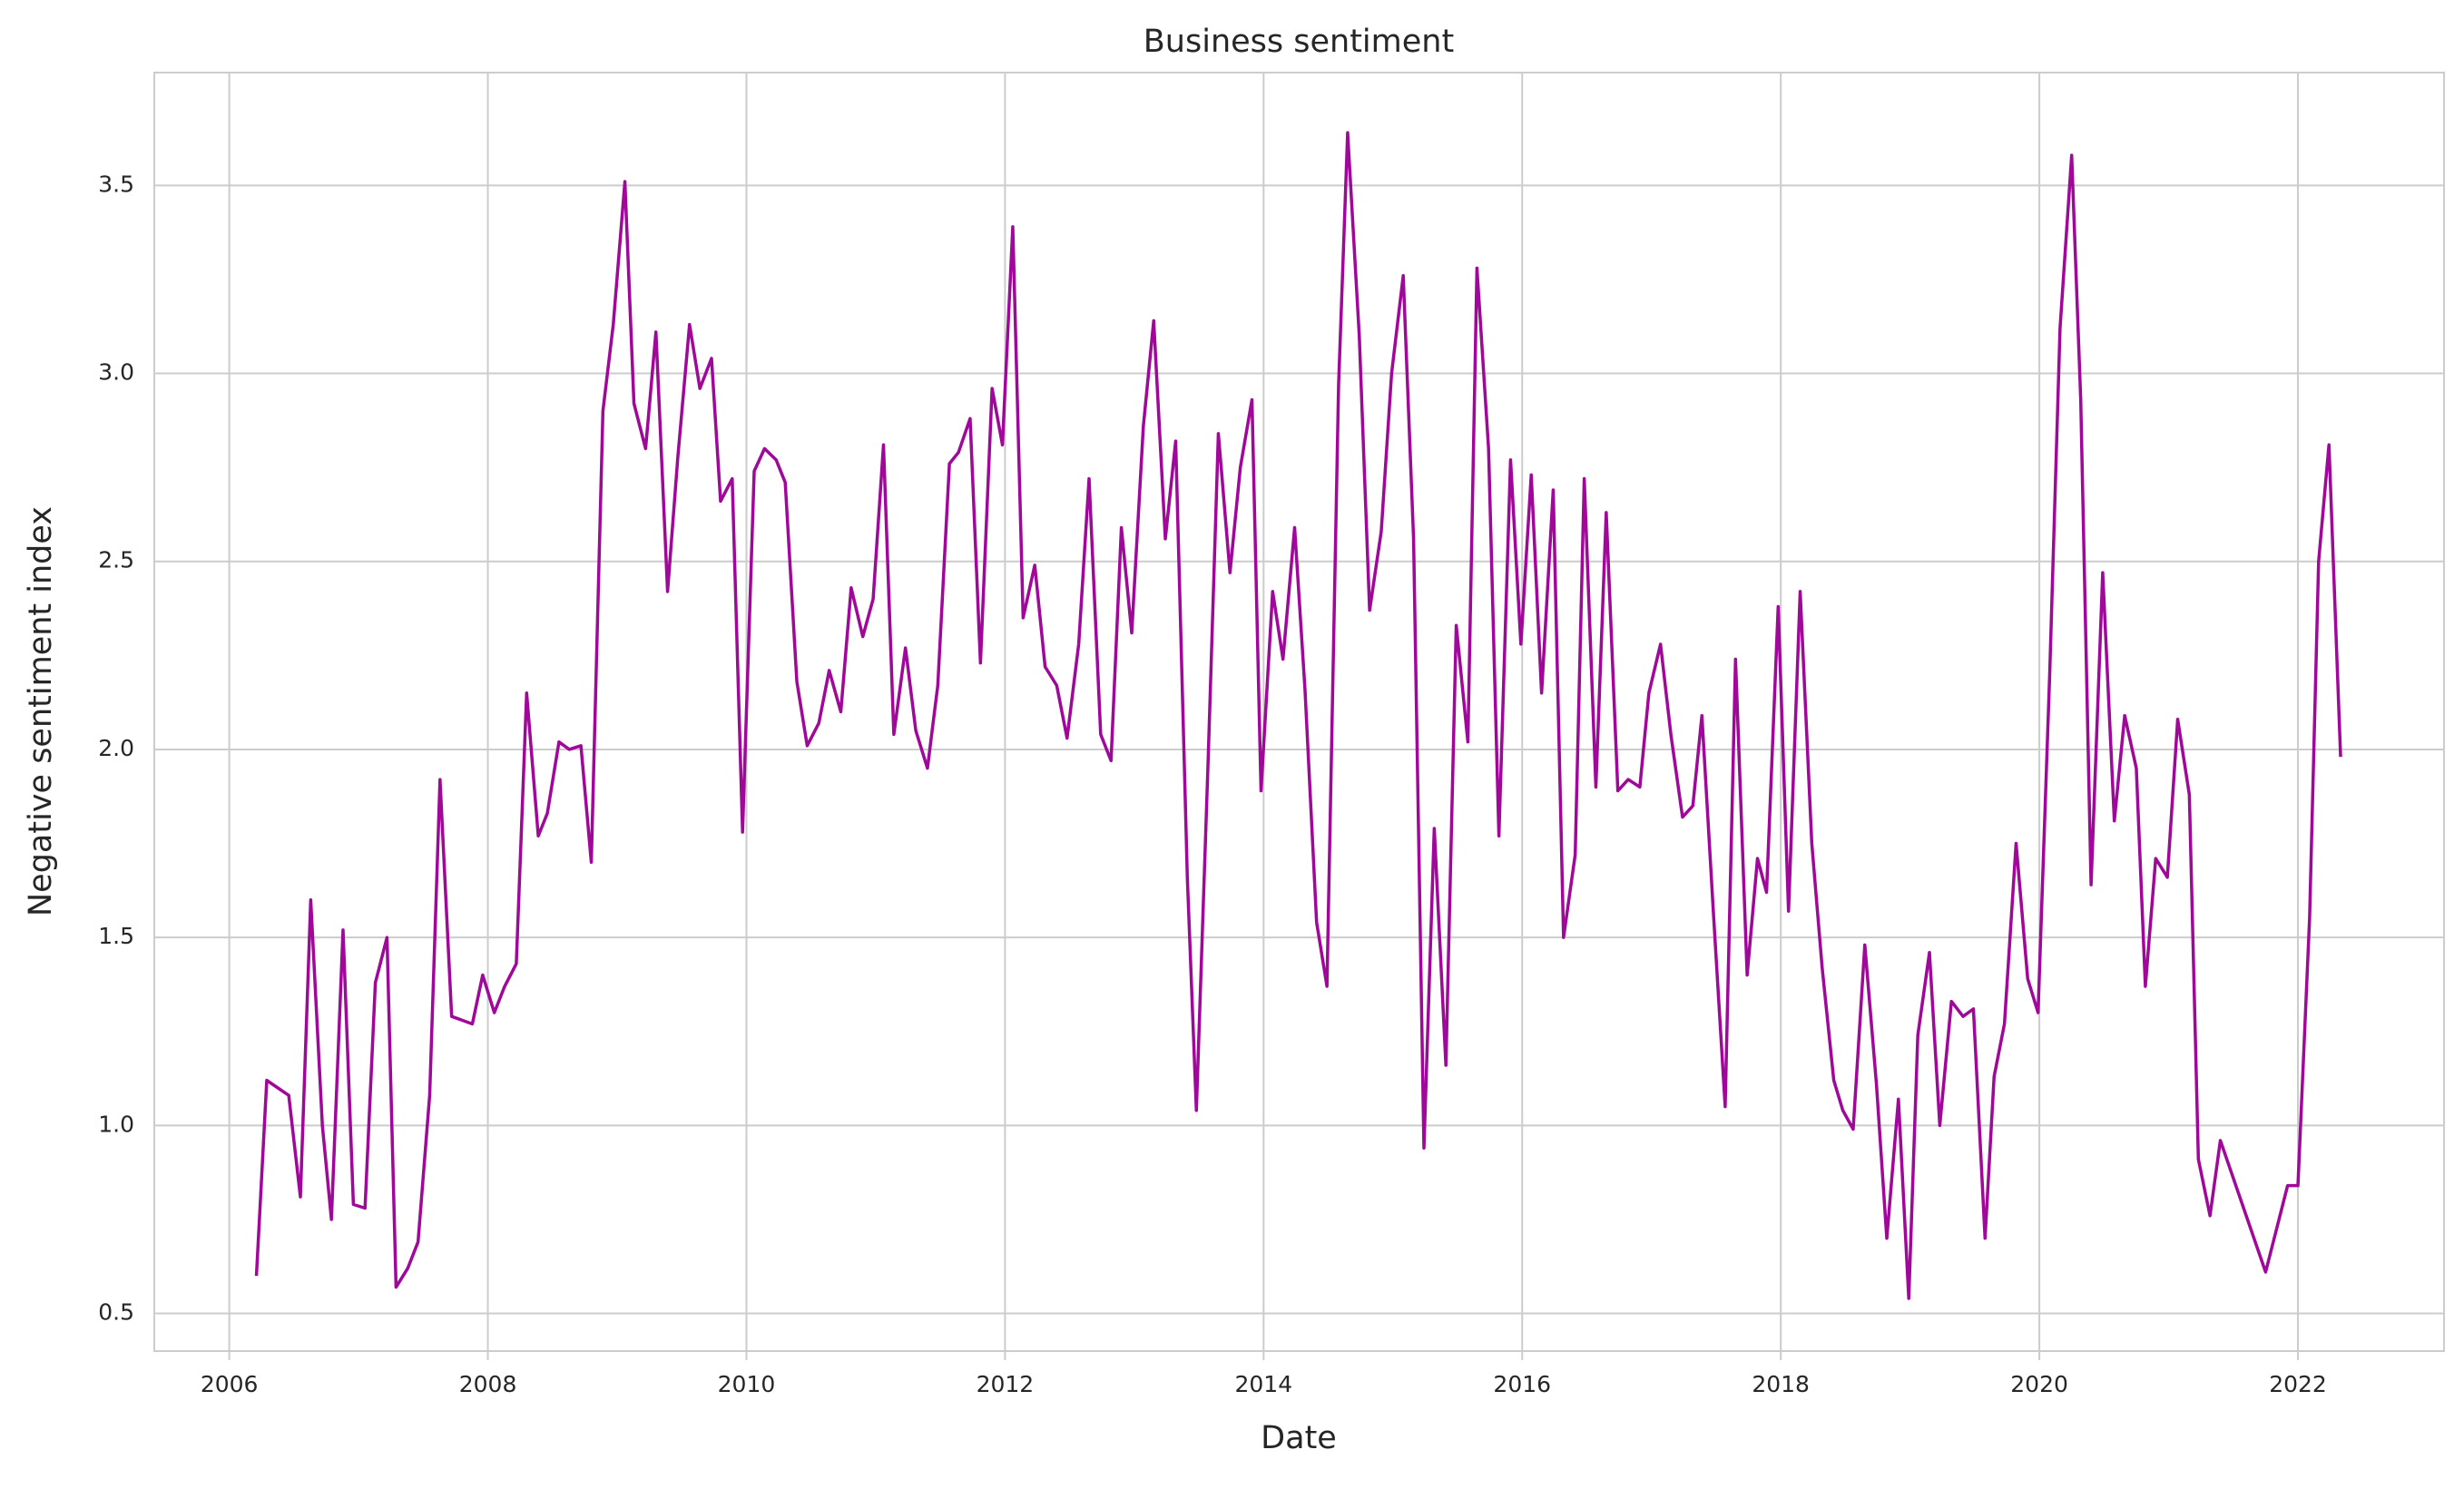 Image resolution: width=2464 pixels, height=1489 pixels. What do you see at coordinates (1781, 1384) in the screenshot?
I see `x-tick-label: 2018` at bounding box center [1781, 1384].